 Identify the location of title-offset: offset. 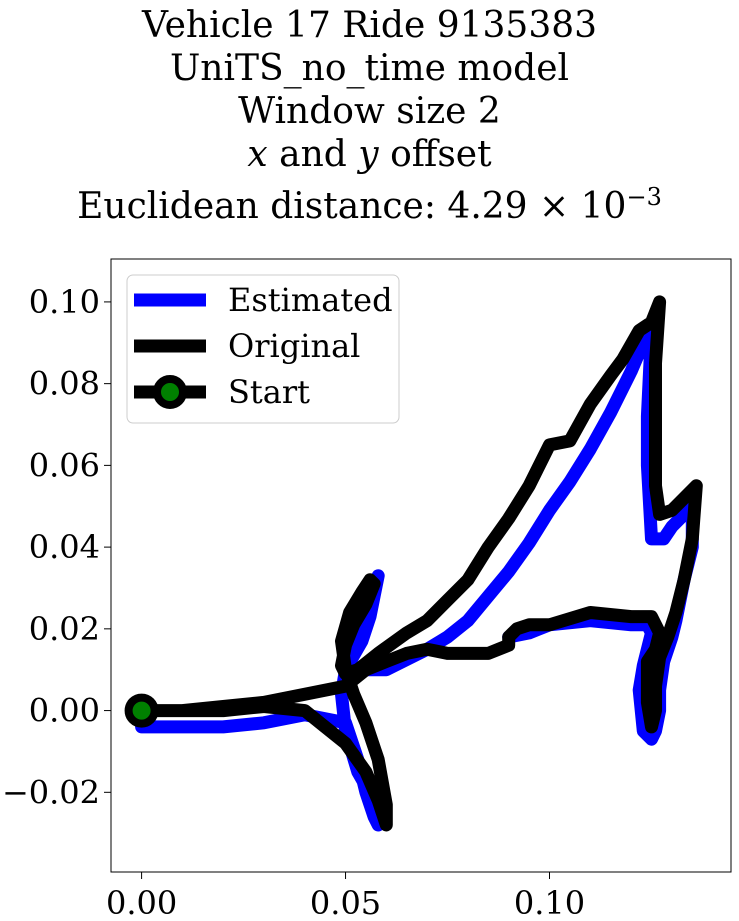
(435, 154).